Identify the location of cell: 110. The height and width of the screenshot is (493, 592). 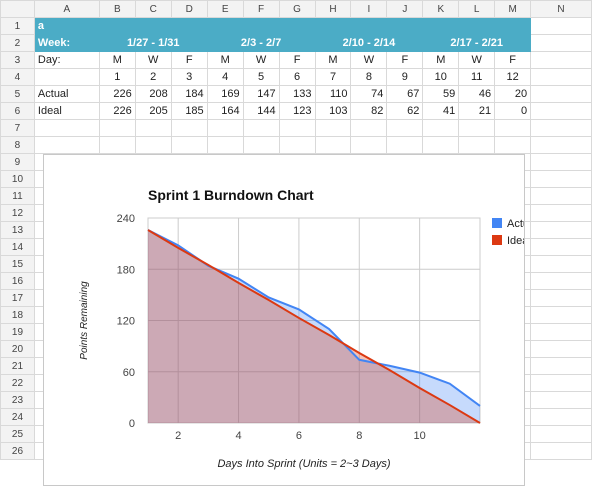
(333, 94).